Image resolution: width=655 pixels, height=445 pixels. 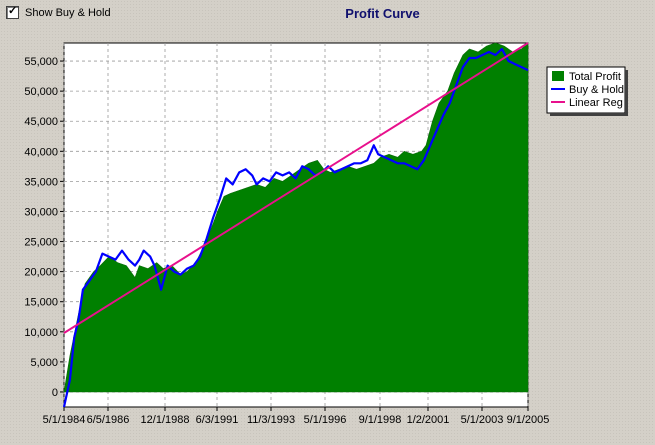 I want to click on x-tick-label: 12/1/1988, so click(x=165, y=420).